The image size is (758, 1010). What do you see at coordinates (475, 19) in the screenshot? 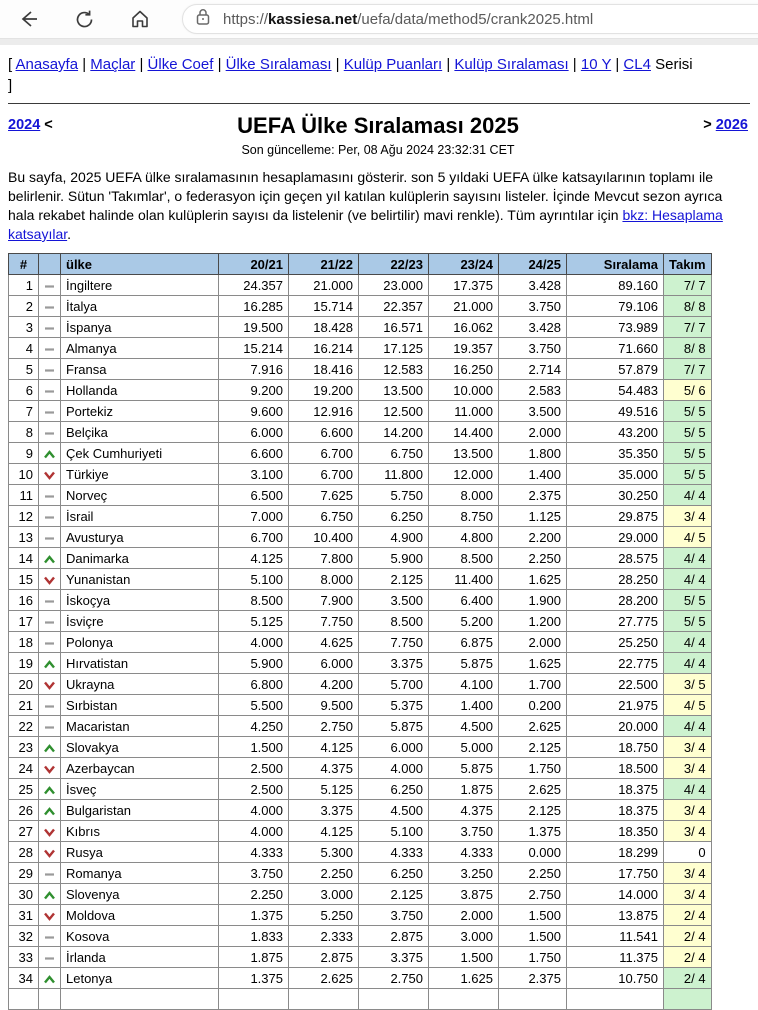
I see `url-path: /uefa/data/method5/crank2025.html` at bounding box center [475, 19].